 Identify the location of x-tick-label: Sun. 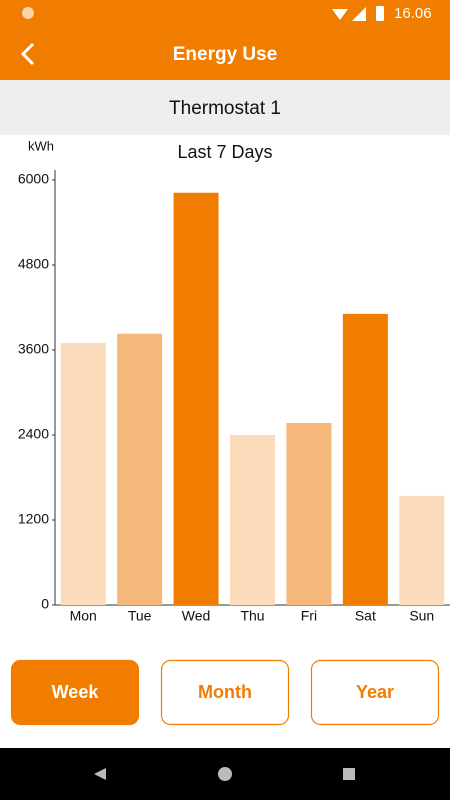
(421, 616).